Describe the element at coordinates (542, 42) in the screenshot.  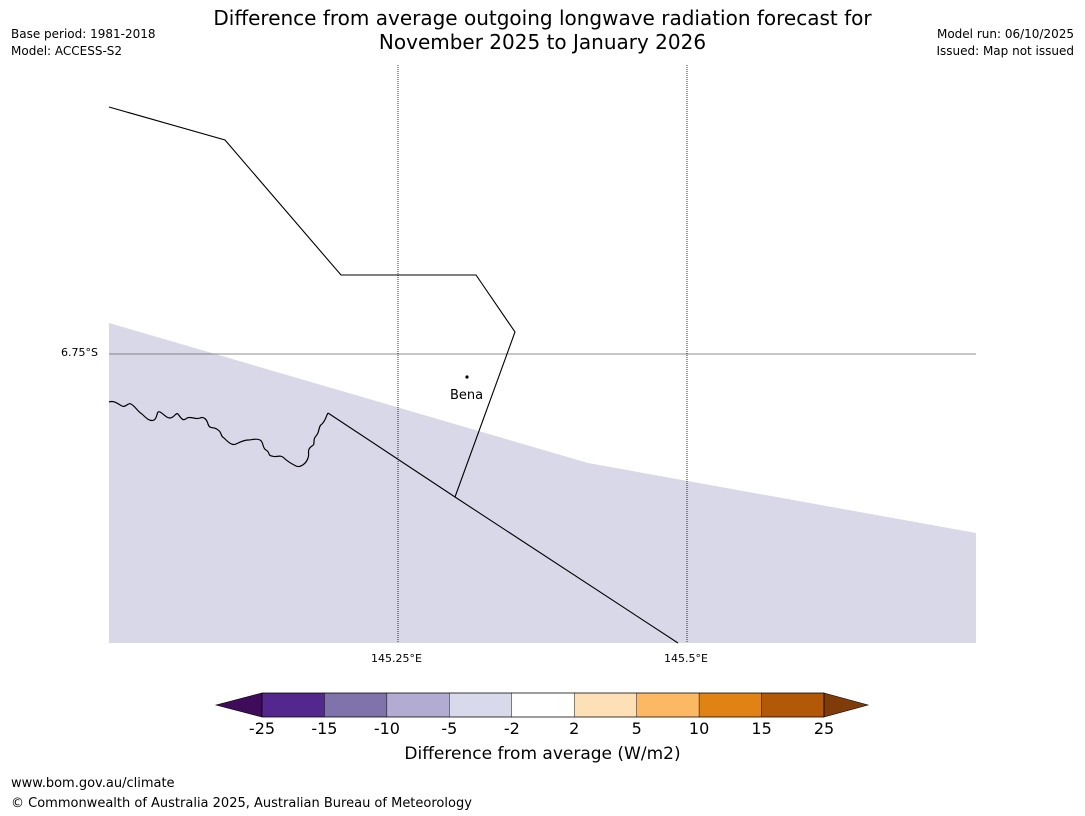
I see `title-line-2: November 2025 to January 2026` at that location.